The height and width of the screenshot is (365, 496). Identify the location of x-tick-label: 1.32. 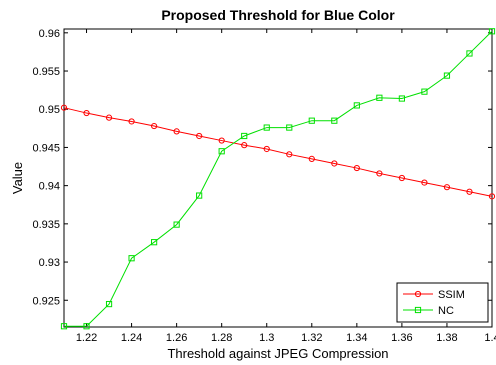
(311, 338).